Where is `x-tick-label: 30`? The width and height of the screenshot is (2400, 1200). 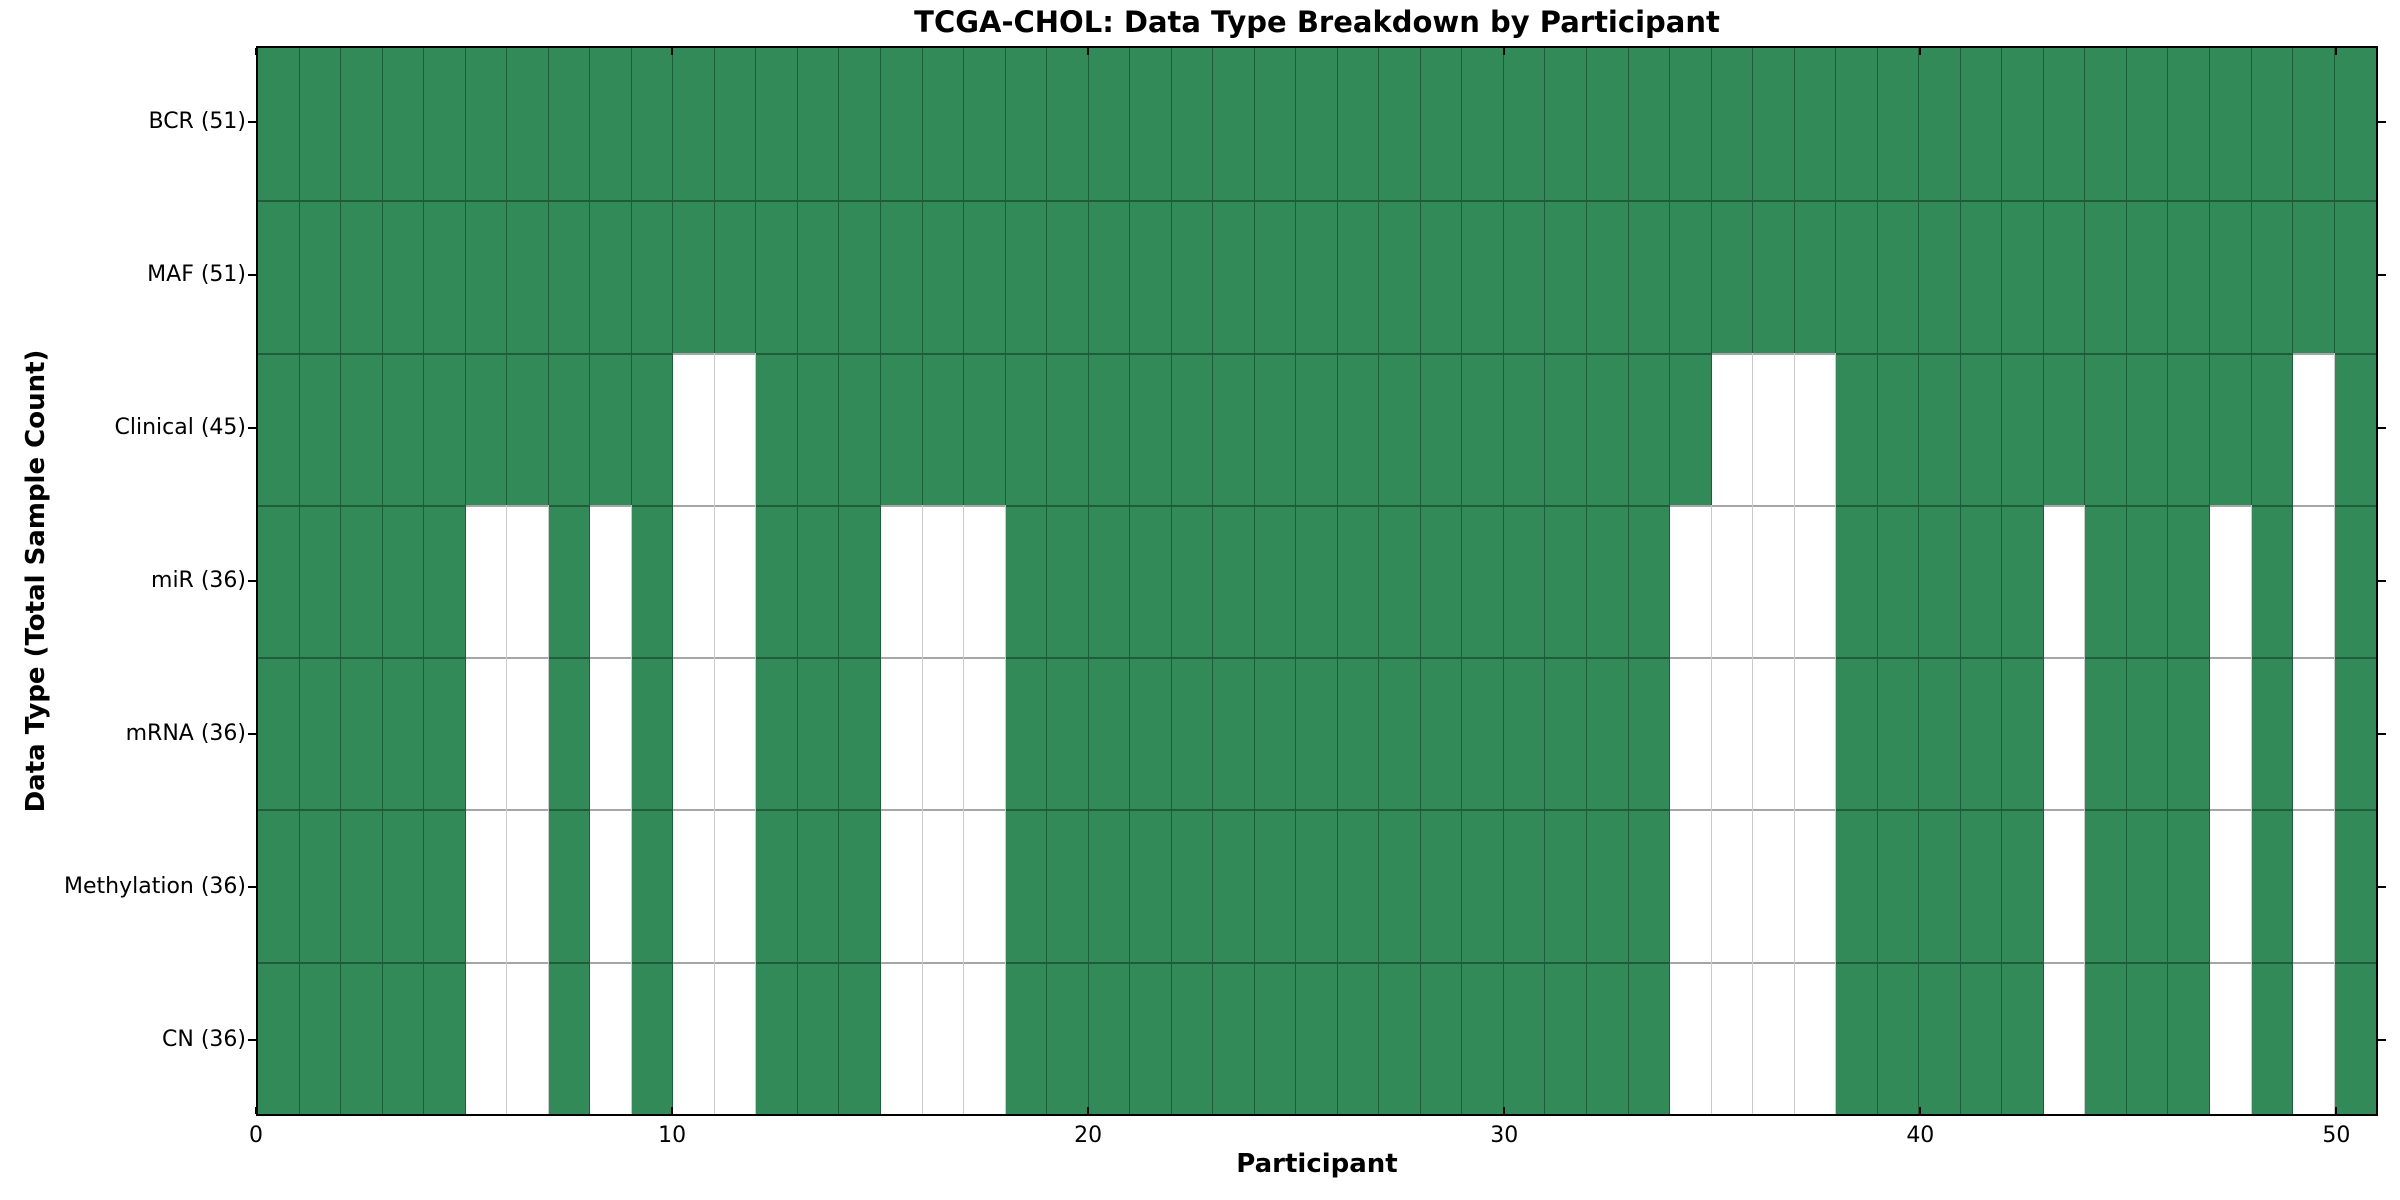 x-tick-label: 30 is located at coordinates (1504, 1135).